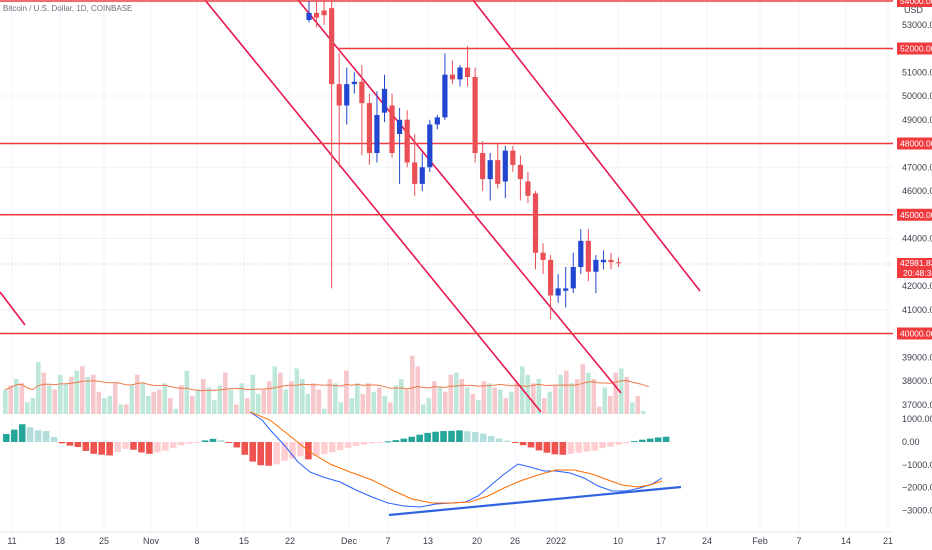  Describe the element at coordinates (556, 541) in the screenshot. I see `time-tick: 2022` at that location.